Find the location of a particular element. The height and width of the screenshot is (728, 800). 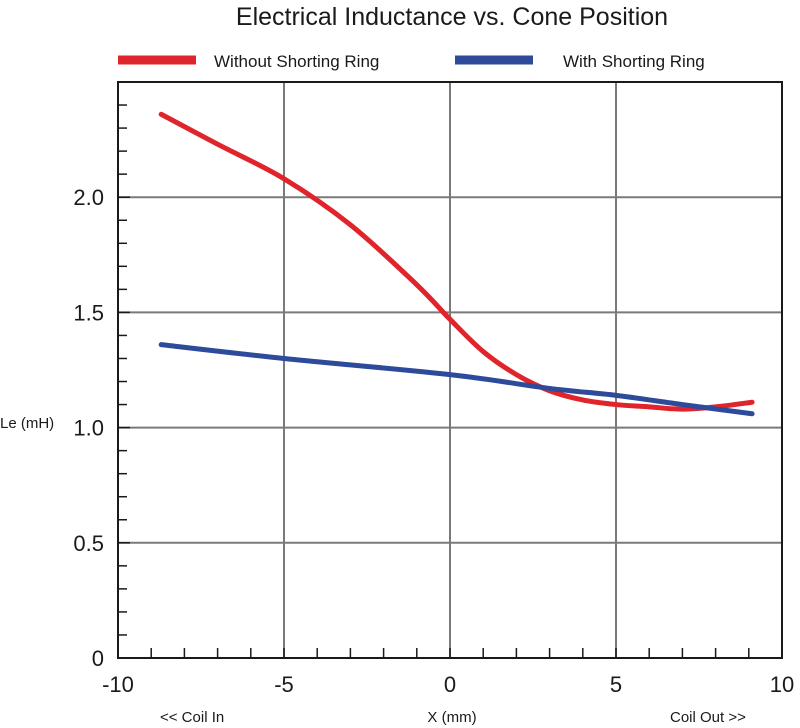

y-tick-label: 1.0 is located at coordinates (88, 428).